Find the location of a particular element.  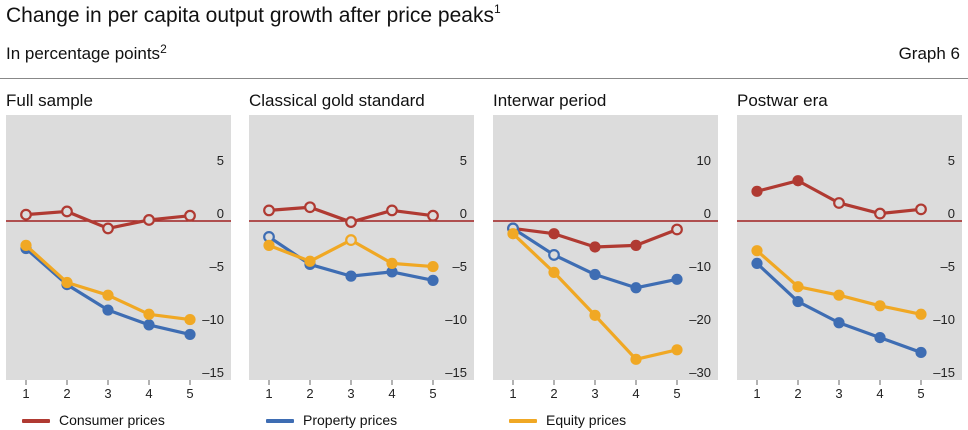

legend-item-property-prices: Property prices is located at coordinates (331, 420).